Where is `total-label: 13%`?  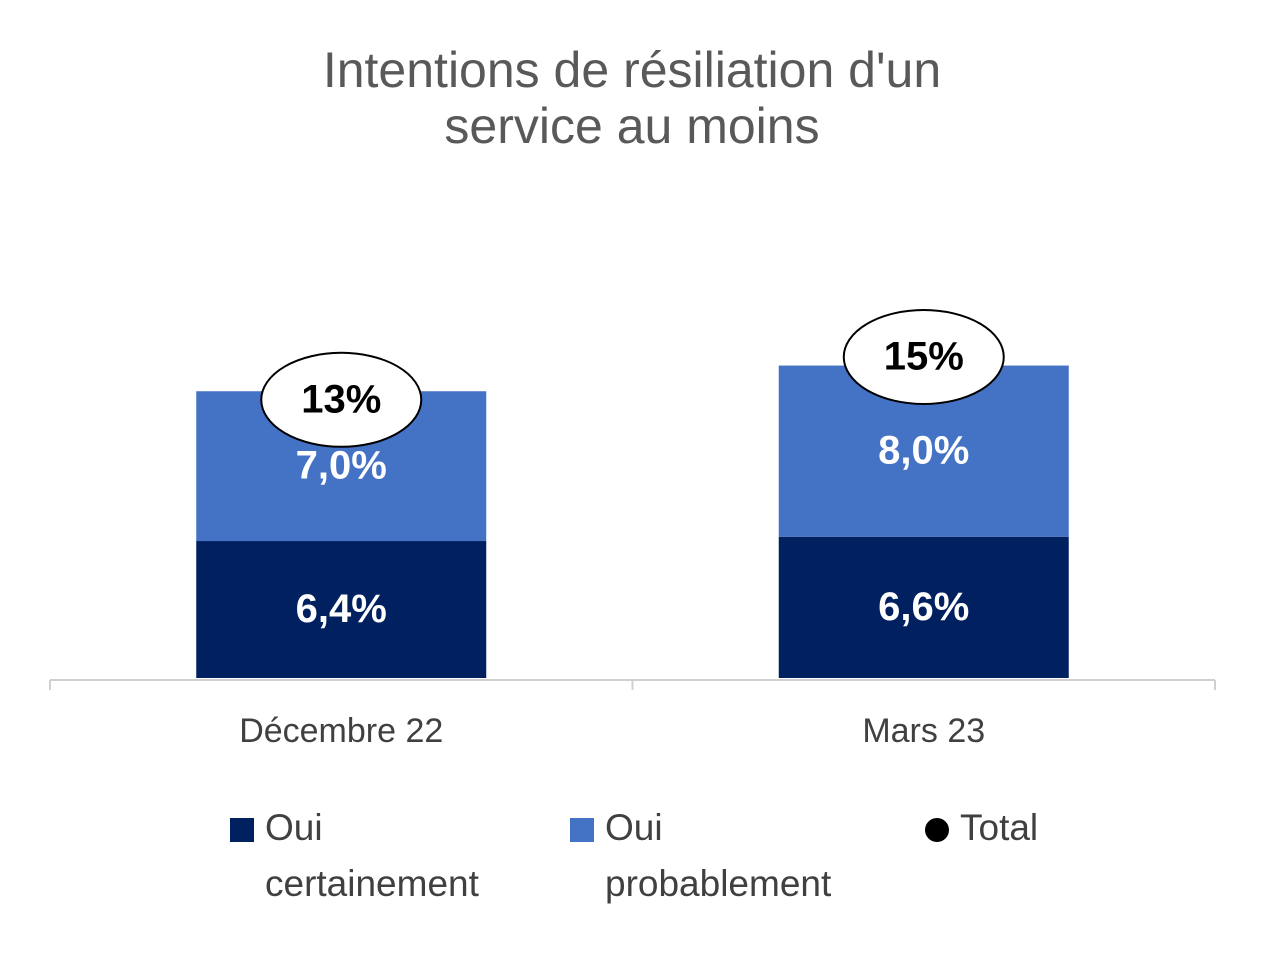
total-label: 13% is located at coordinates (341, 399).